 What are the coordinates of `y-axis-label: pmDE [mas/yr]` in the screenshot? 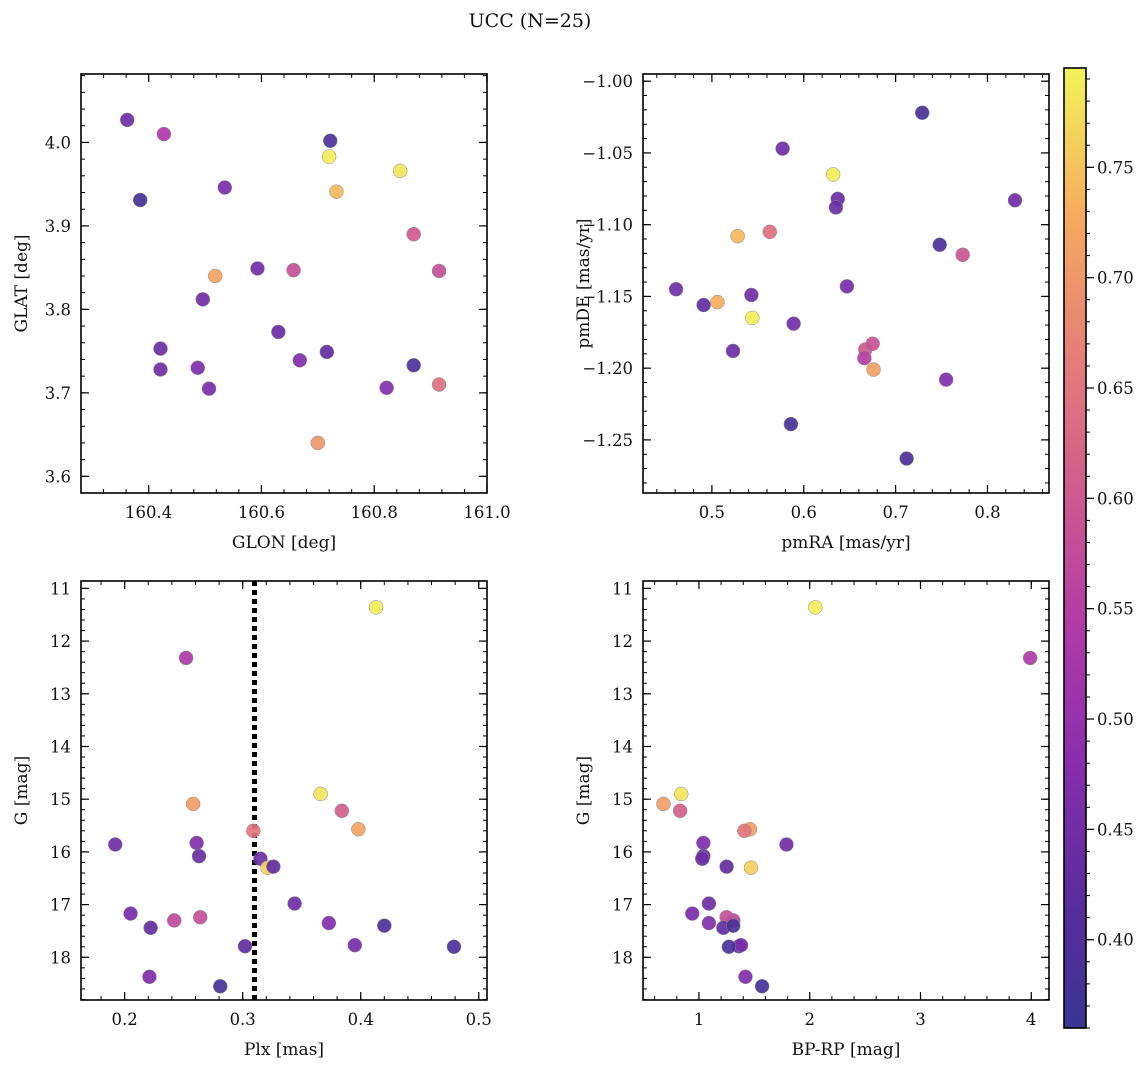 It's located at (584, 283).